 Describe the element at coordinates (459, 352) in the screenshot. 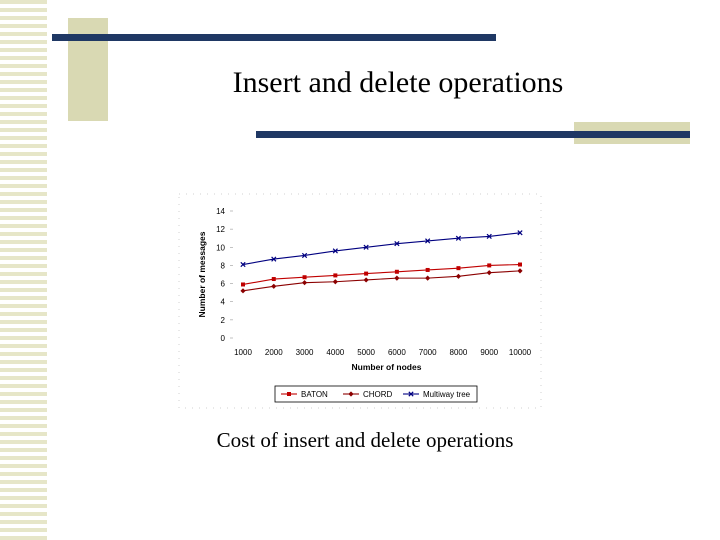

I see `x-tick-label: 8000` at that location.